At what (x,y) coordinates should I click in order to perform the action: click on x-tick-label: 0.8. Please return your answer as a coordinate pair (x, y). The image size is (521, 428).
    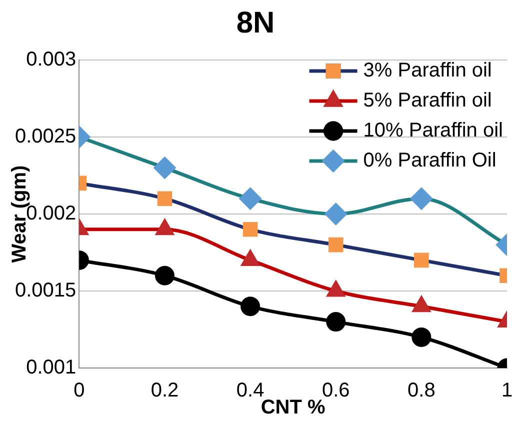
    Looking at the image, I should click on (422, 391).